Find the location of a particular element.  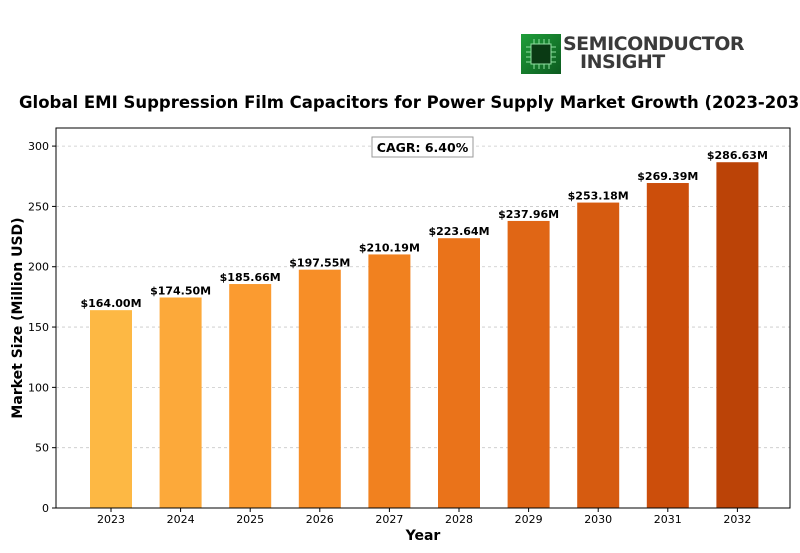

y-tick-label: 200 is located at coordinates (38, 267).